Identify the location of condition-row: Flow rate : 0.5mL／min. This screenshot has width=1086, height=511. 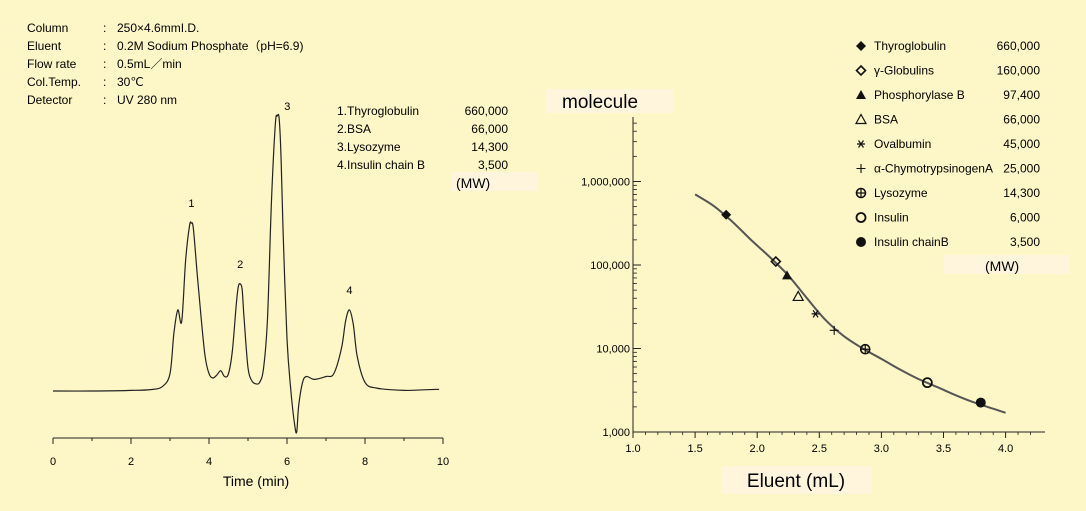
(104, 64).